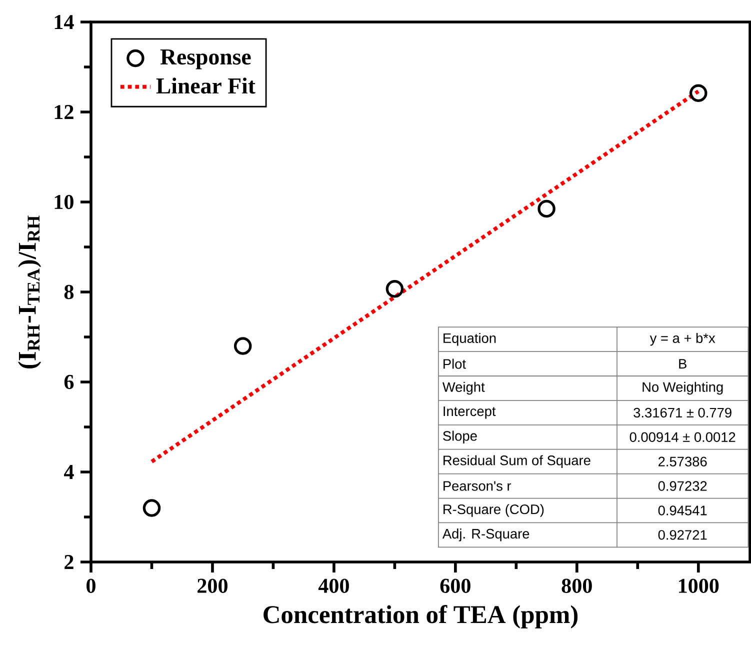 The height and width of the screenshot is (646, 751). I want to click on annotation: Intercept, so click(470, 412).